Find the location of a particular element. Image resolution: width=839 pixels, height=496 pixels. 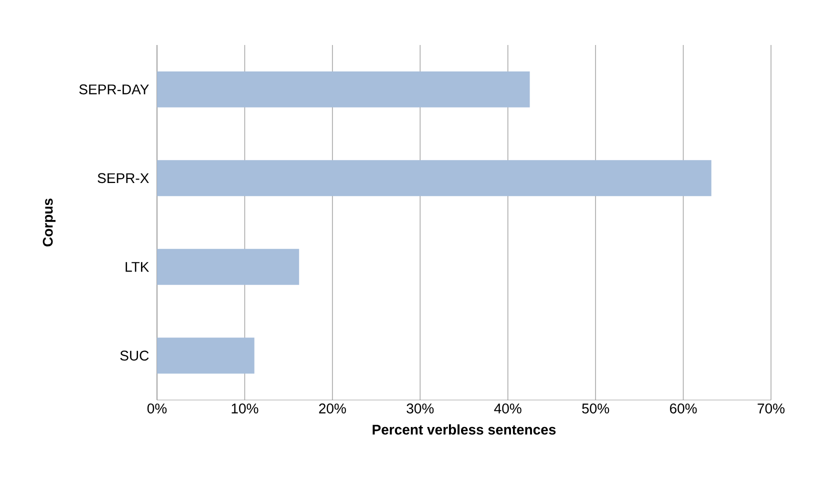

y-tick-label: SEPR-DAY is located at coordinates (114, 89).